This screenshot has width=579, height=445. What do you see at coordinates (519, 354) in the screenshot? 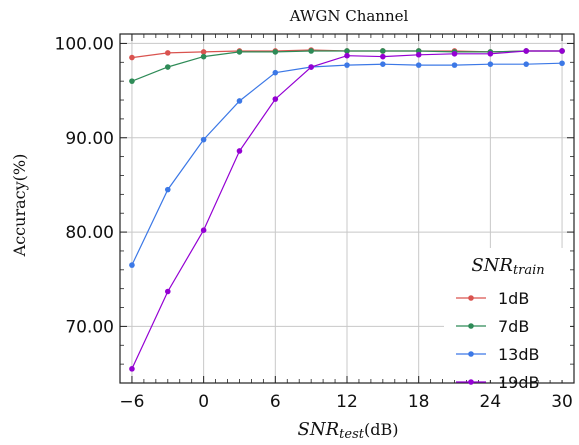
I see `legend-label-13dB: 13dB` at bounding box center [519, 354].